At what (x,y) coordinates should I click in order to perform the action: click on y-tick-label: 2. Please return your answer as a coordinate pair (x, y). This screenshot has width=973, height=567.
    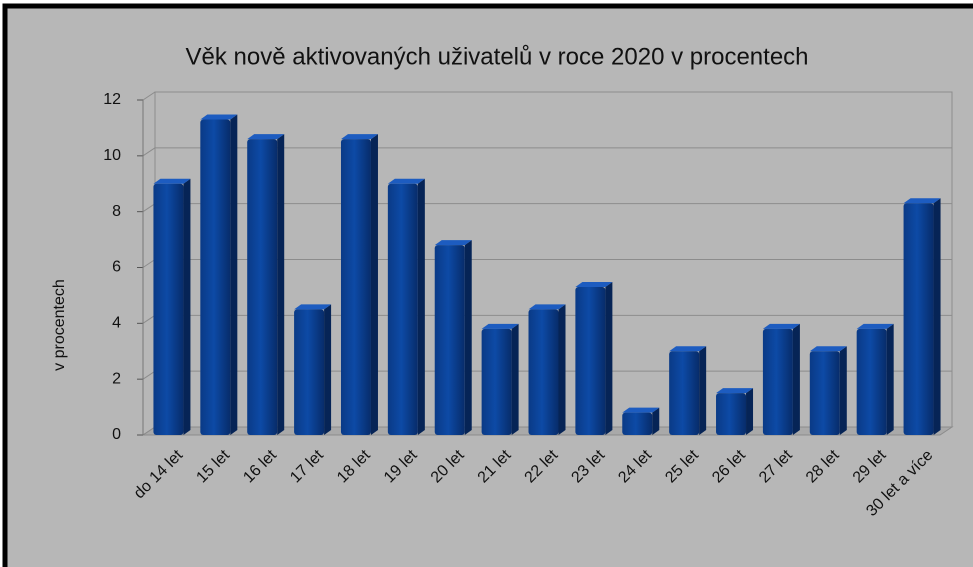
    Looking at the image, I should click on (116, 378).